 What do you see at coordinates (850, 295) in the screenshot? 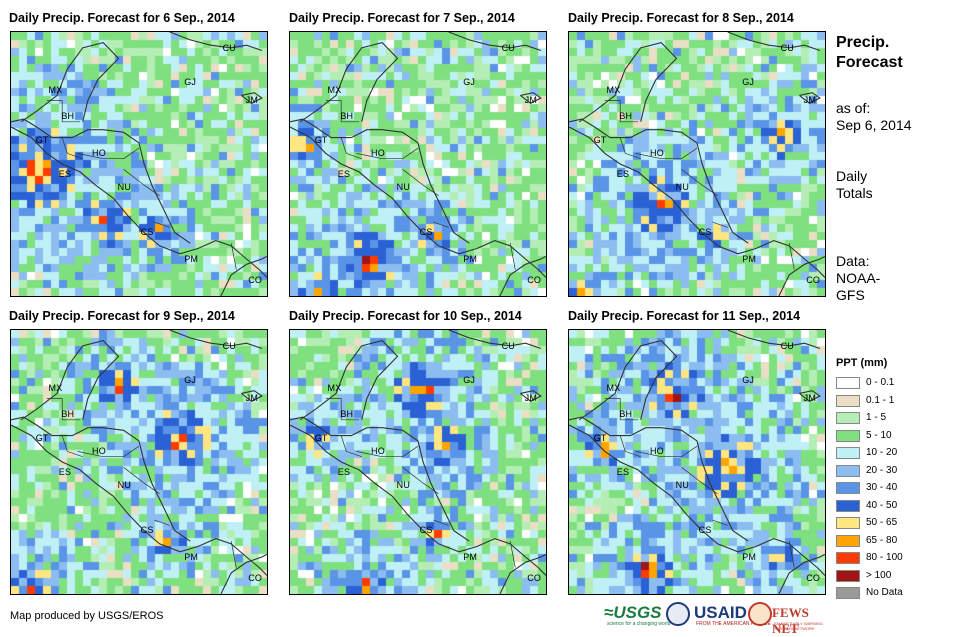
I see `data-source-line3: GFS` at bounding box center [850, 295].